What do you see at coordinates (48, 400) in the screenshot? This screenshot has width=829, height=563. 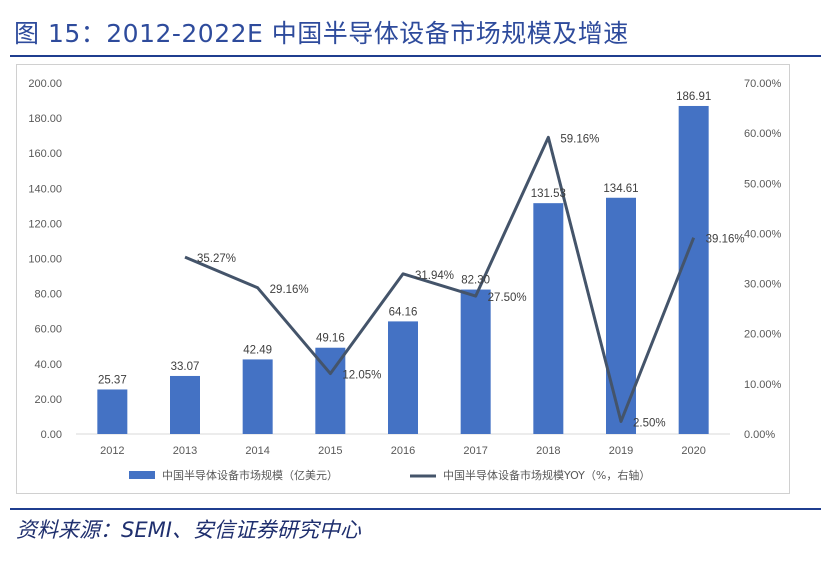 I see `y-left-tick-label: 20.00` at bounding box center [48, 400].